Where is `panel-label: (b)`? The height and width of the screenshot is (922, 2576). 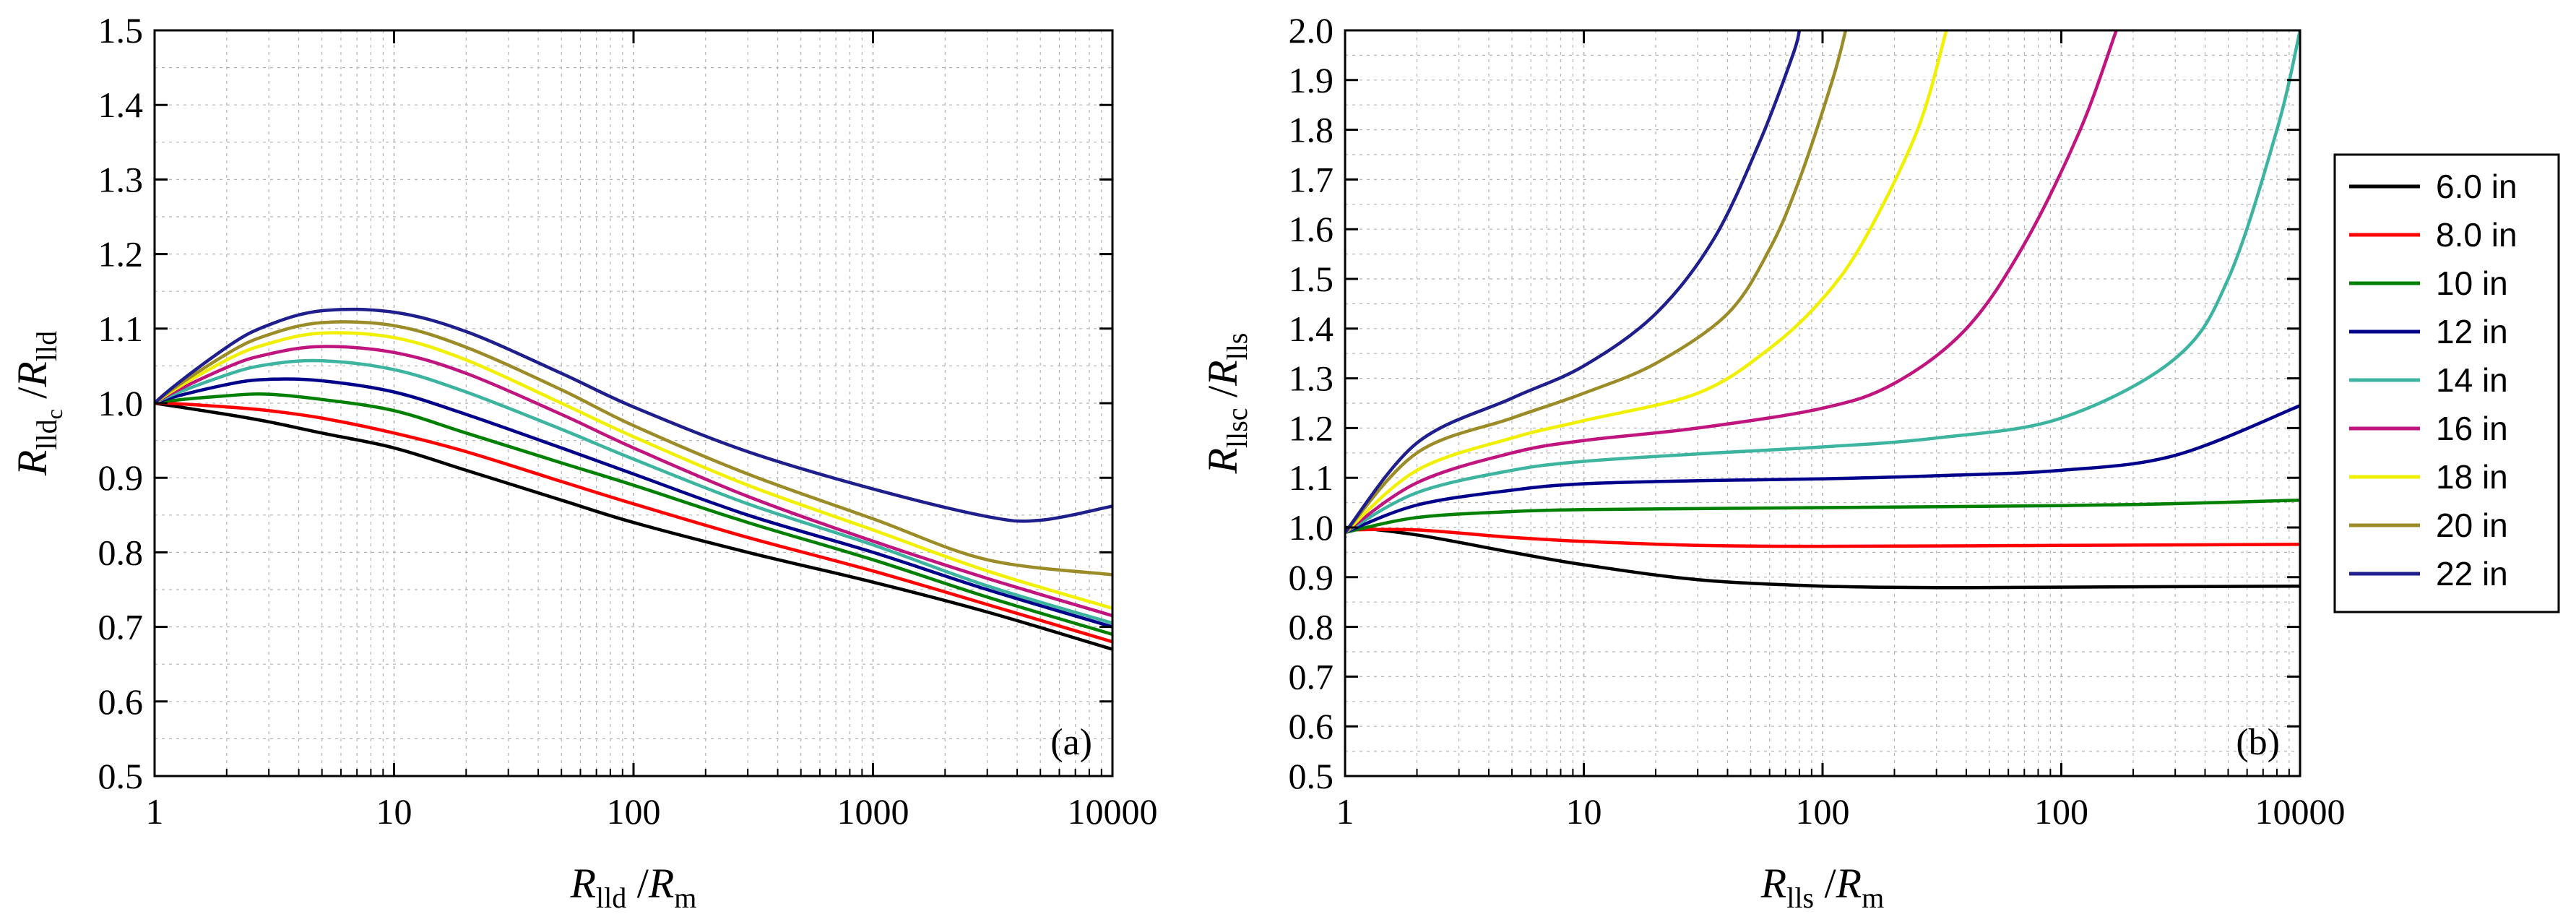 panel-label: (b) is located at coordinates (2258, 743).